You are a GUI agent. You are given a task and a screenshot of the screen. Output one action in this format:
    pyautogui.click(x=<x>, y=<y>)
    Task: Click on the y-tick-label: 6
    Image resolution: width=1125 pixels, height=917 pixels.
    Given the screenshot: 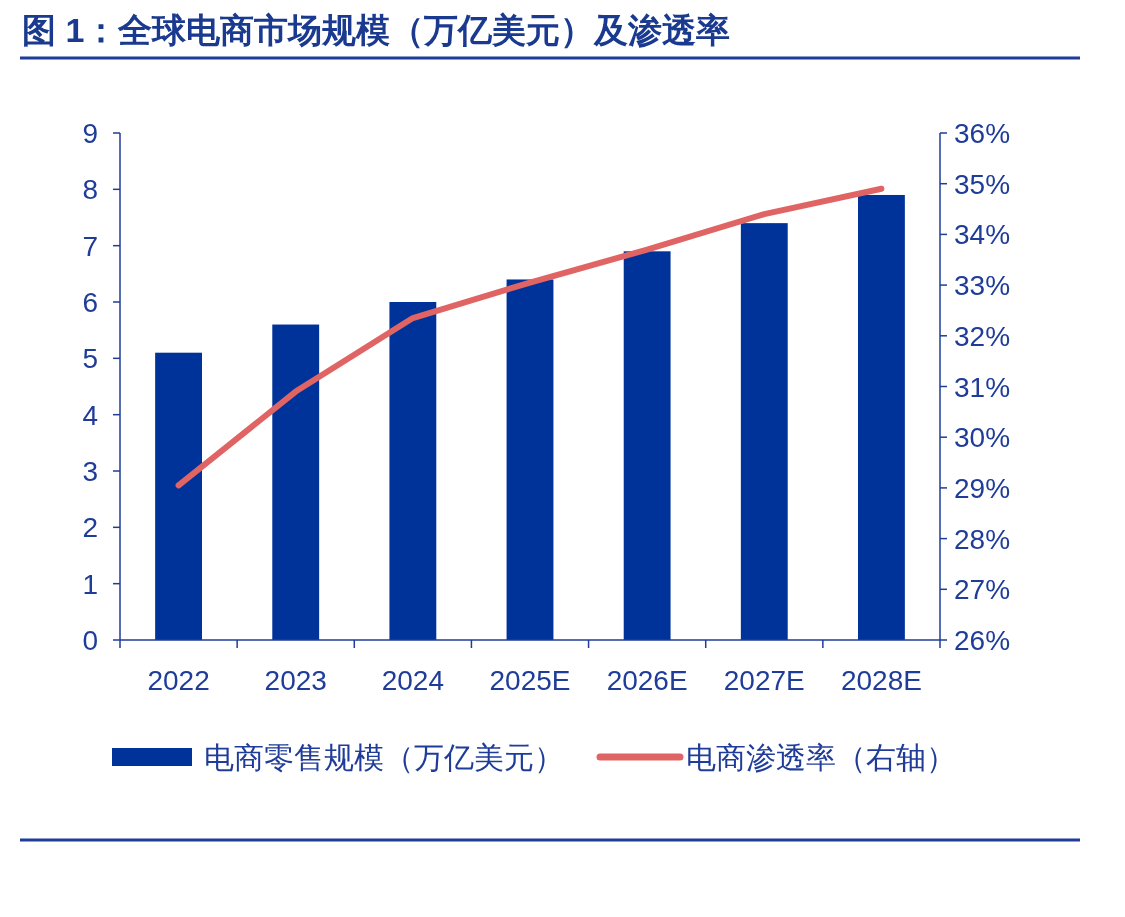 What is the action you would take?
    pyautogui.click(x=90, y=302)
    